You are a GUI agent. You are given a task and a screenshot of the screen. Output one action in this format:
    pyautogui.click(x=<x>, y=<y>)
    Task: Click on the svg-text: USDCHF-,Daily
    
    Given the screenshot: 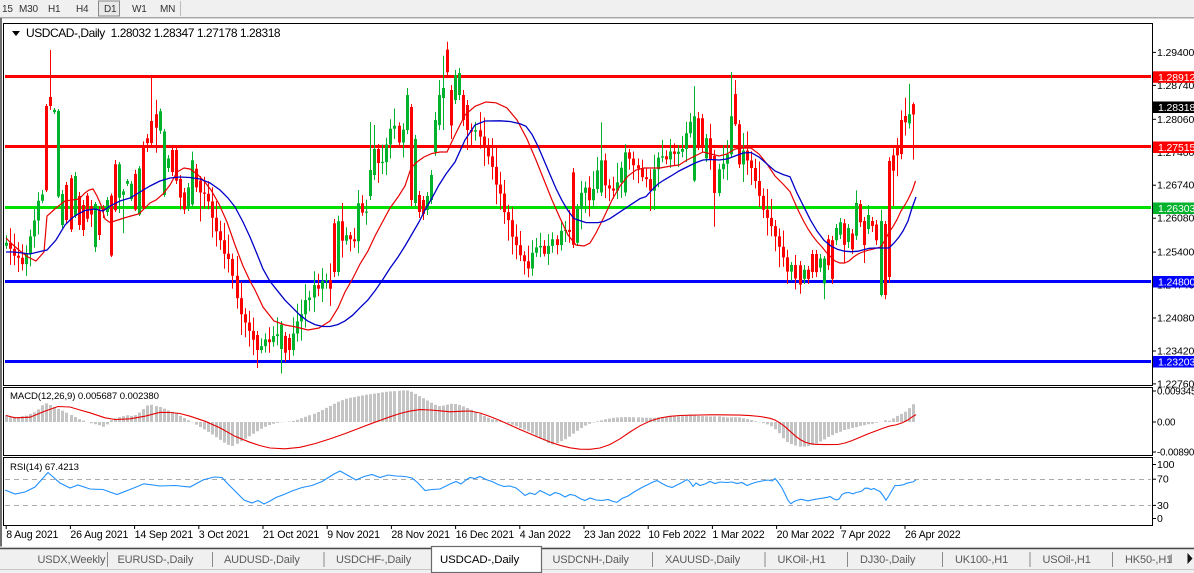 What is the action you would take?
    pyautogui.click(x=374, y=560)
    